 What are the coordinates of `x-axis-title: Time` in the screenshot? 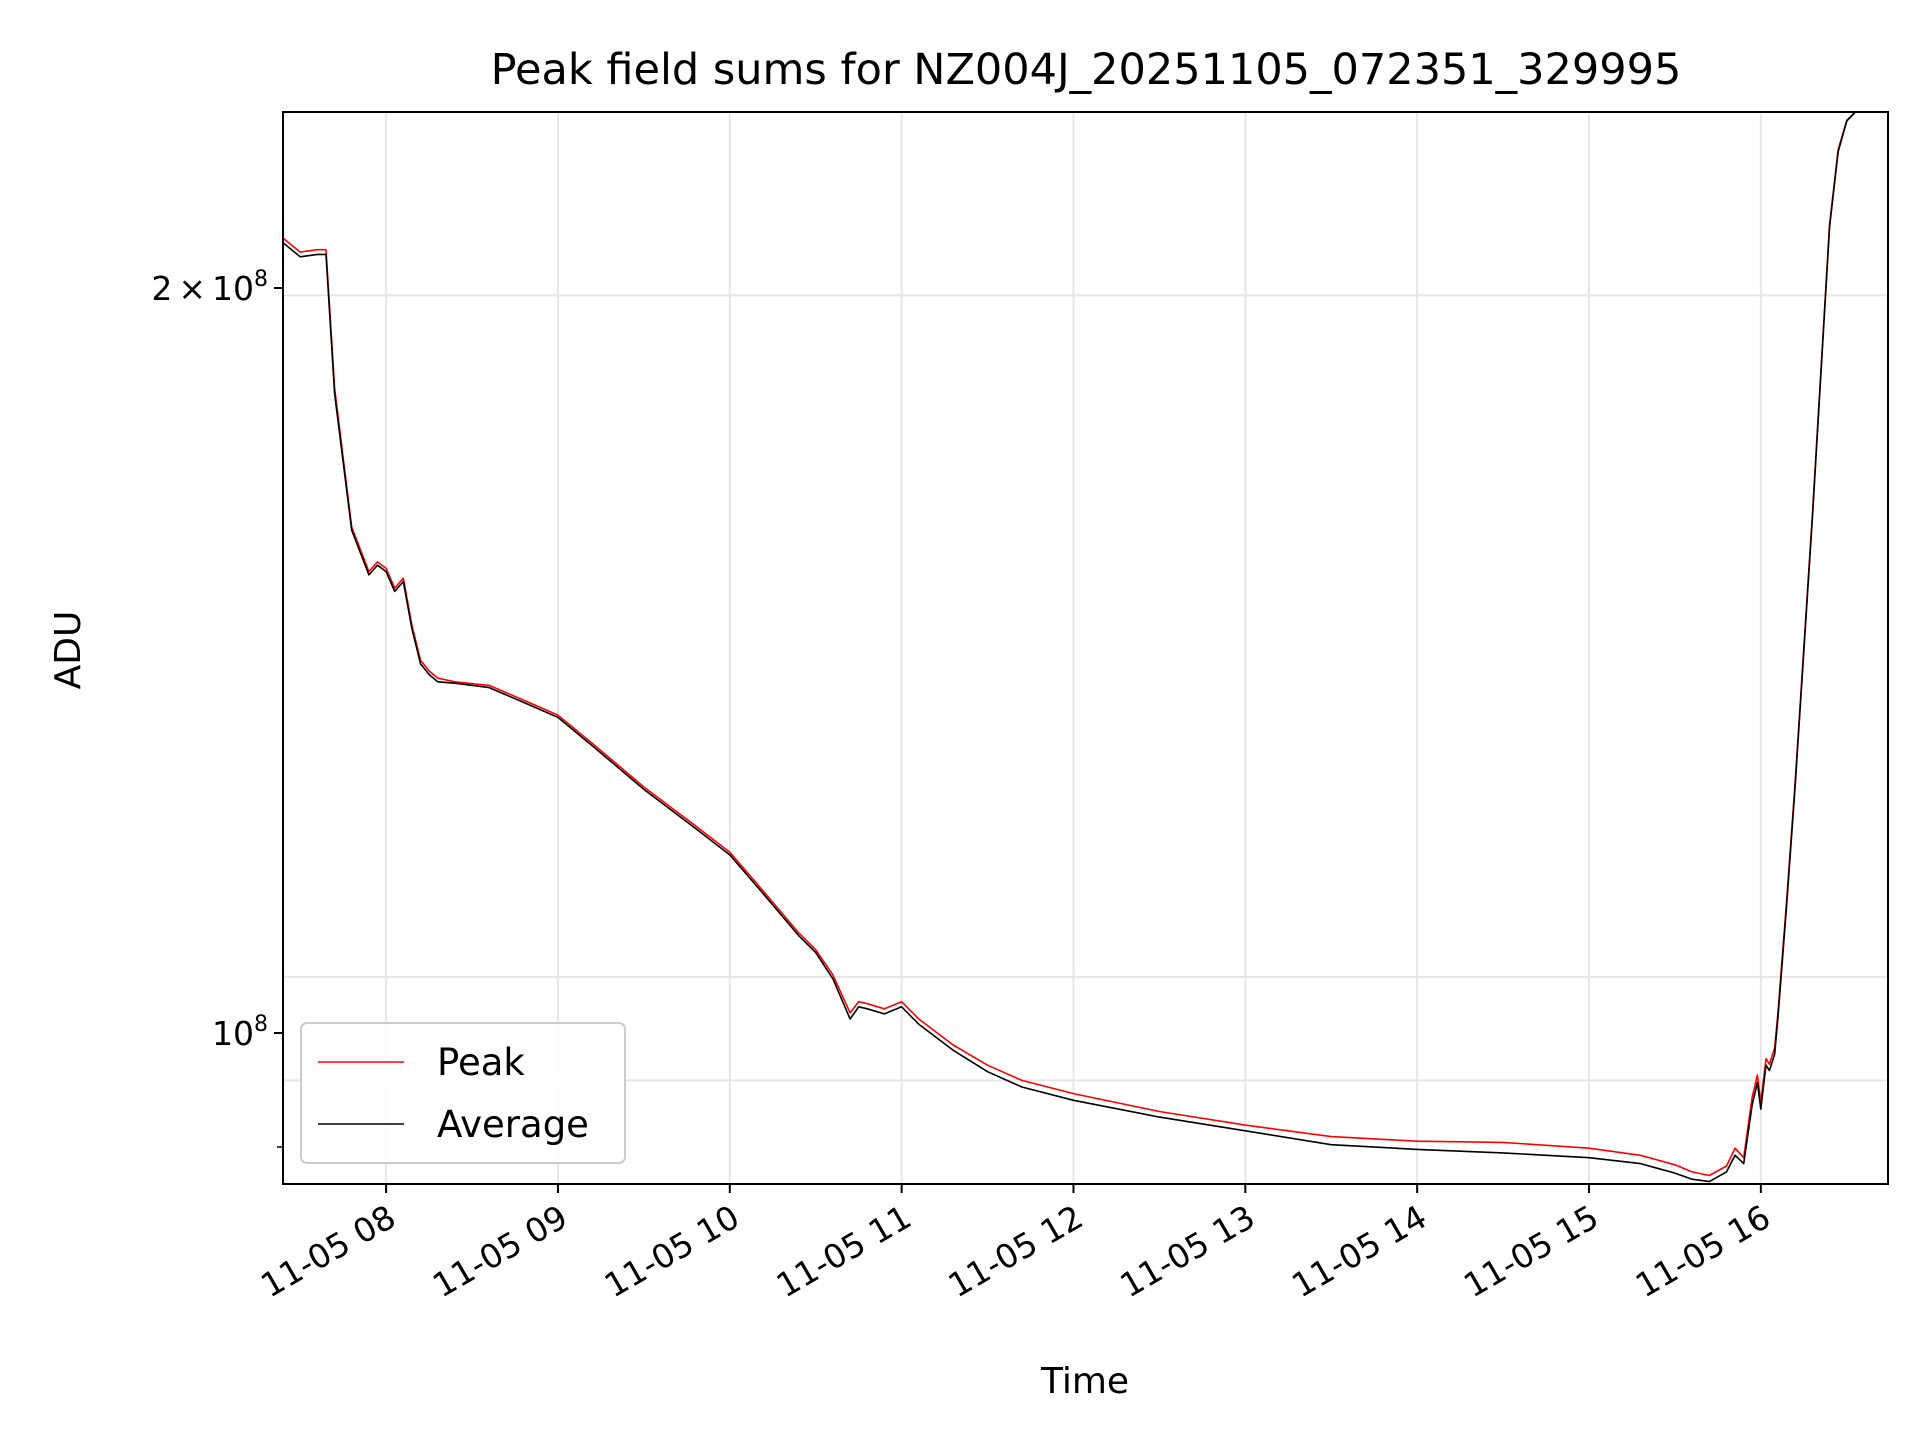 It's located at (1084, 1381).